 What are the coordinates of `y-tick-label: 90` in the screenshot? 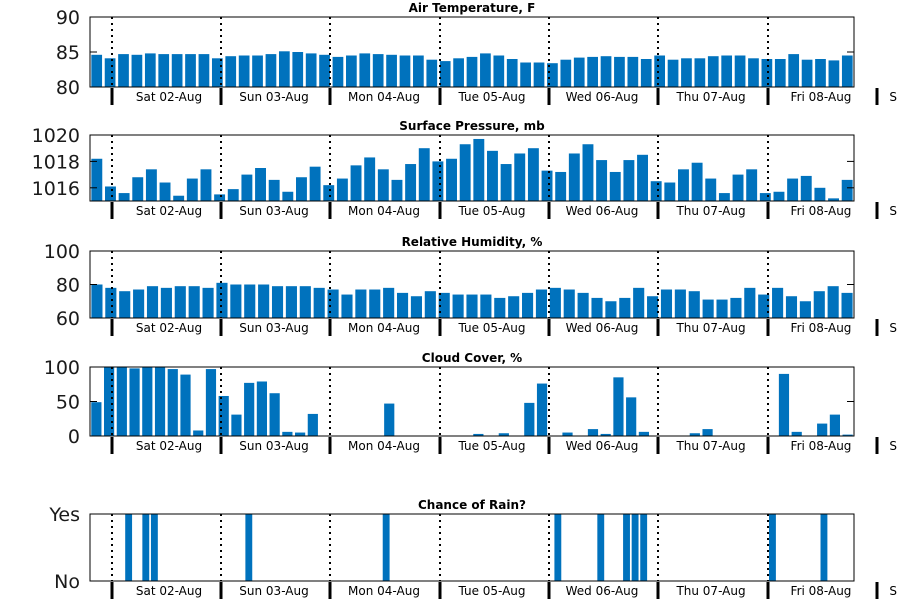 It's located at (68, 18).